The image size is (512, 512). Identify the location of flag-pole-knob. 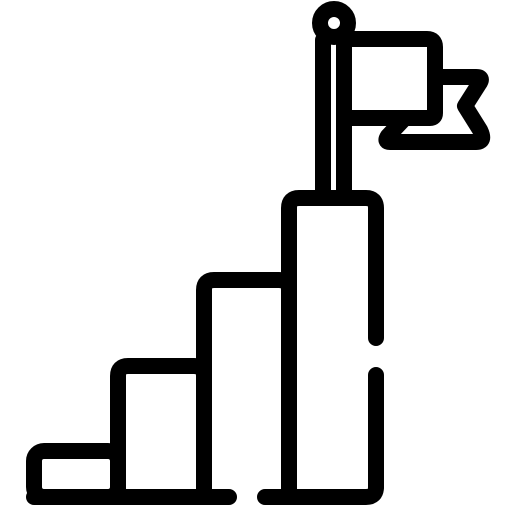
(334, 23).